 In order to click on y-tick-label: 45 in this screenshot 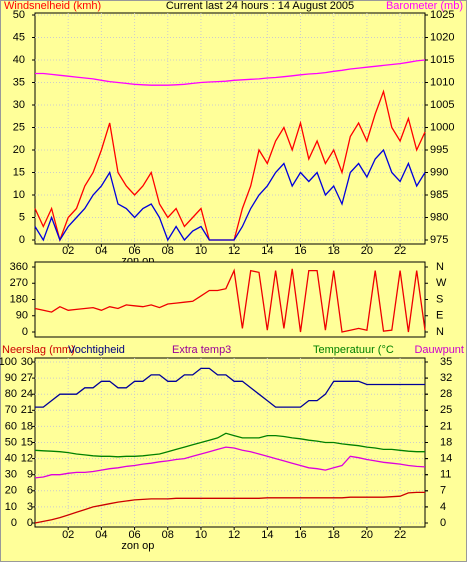, I will do `click(19, 37)`.